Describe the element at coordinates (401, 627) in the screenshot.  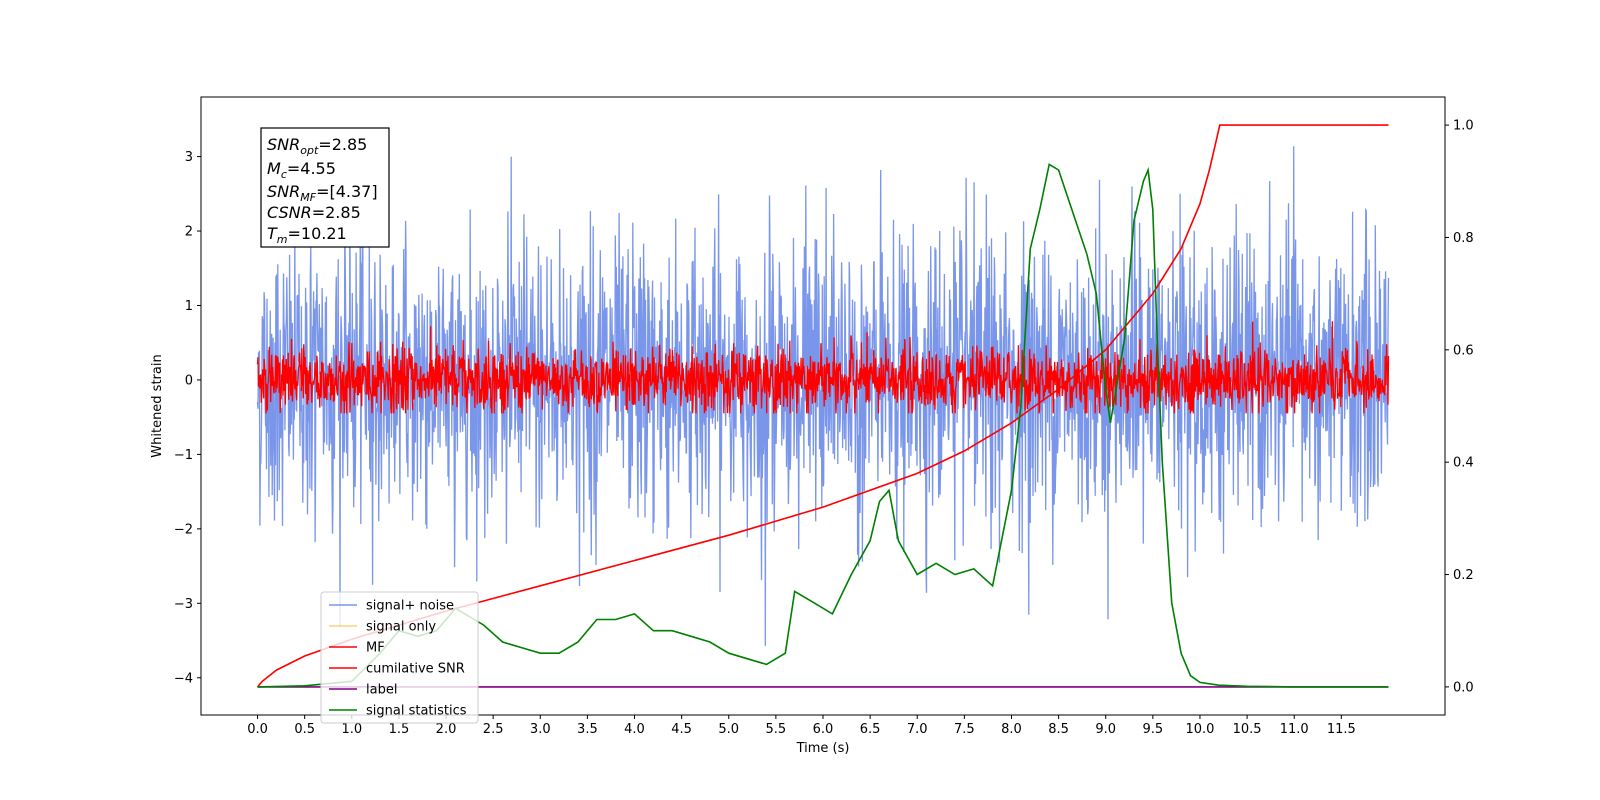
I see `legend-entry: signal only` at that location.